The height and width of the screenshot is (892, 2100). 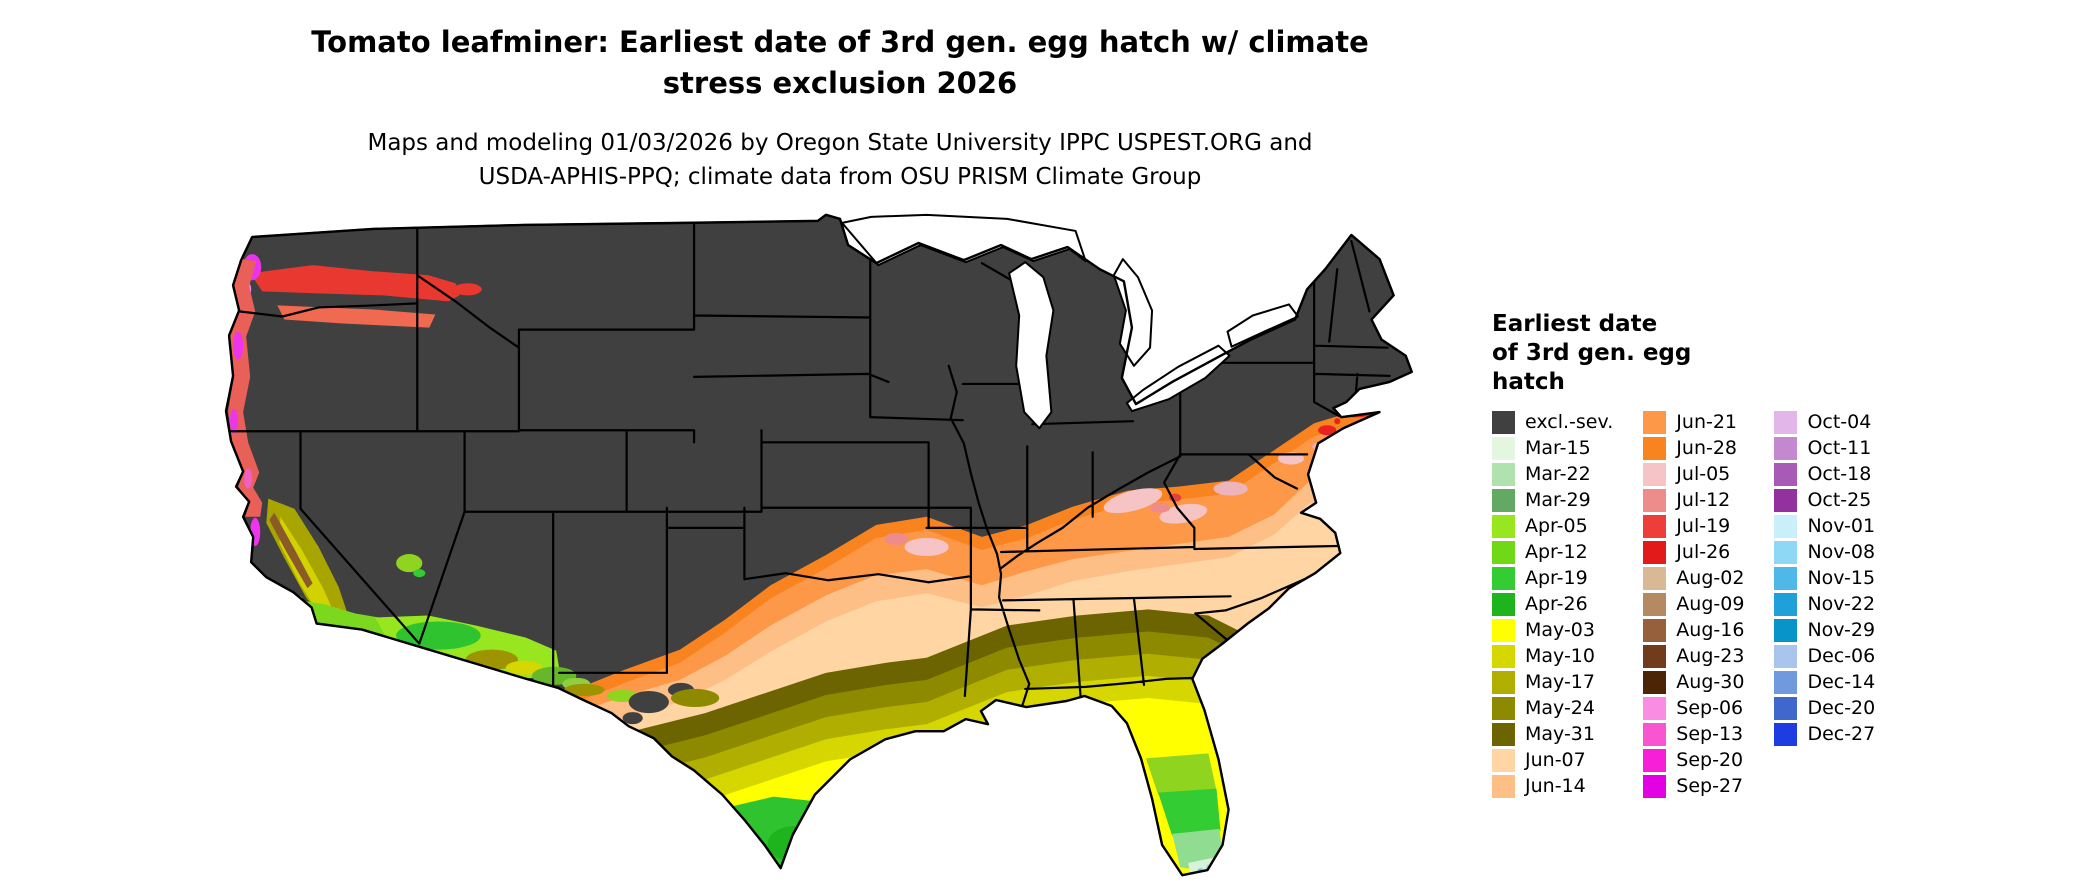 I want to click on legend-entry: Oct-04, so click(x=1824, y=422).